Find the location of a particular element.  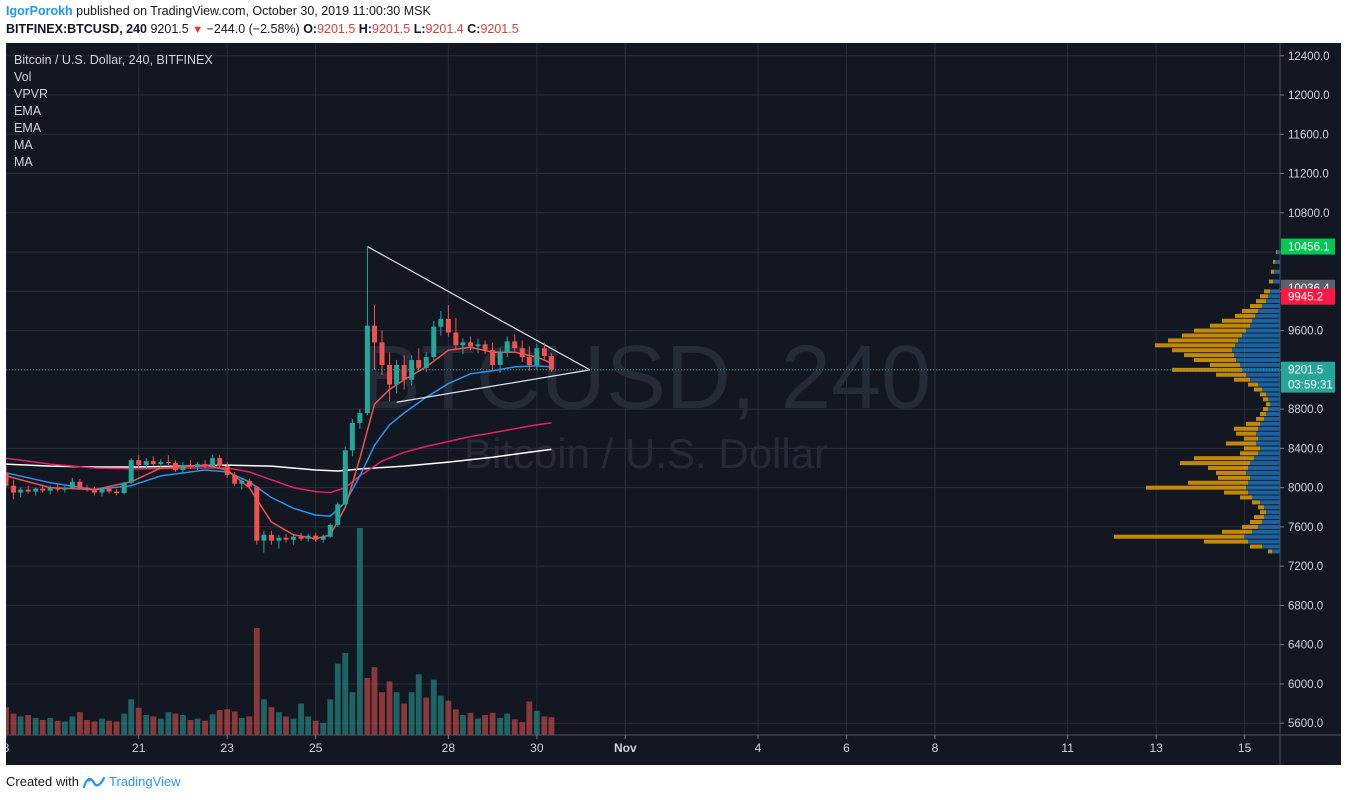

legend-indicator: MA is located at coordinates (23, 145).